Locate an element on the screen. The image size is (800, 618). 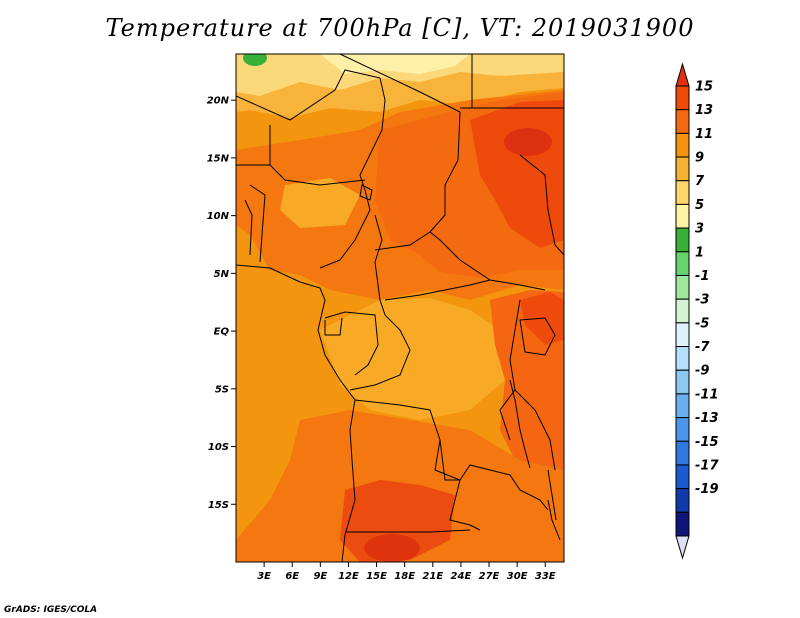
border-congo-drc is located at coordinates (380, 352).